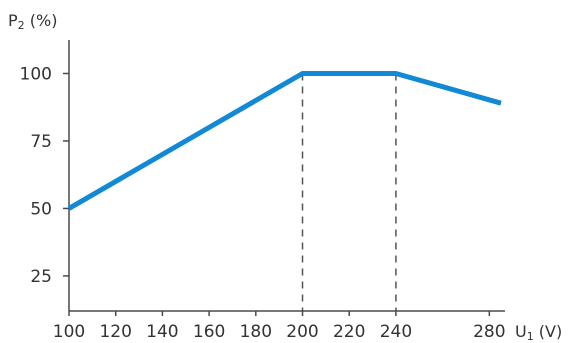 The width and height of the screenshot is (584, 343). I want to click on x-tick-label: 200, so click(302, 332).